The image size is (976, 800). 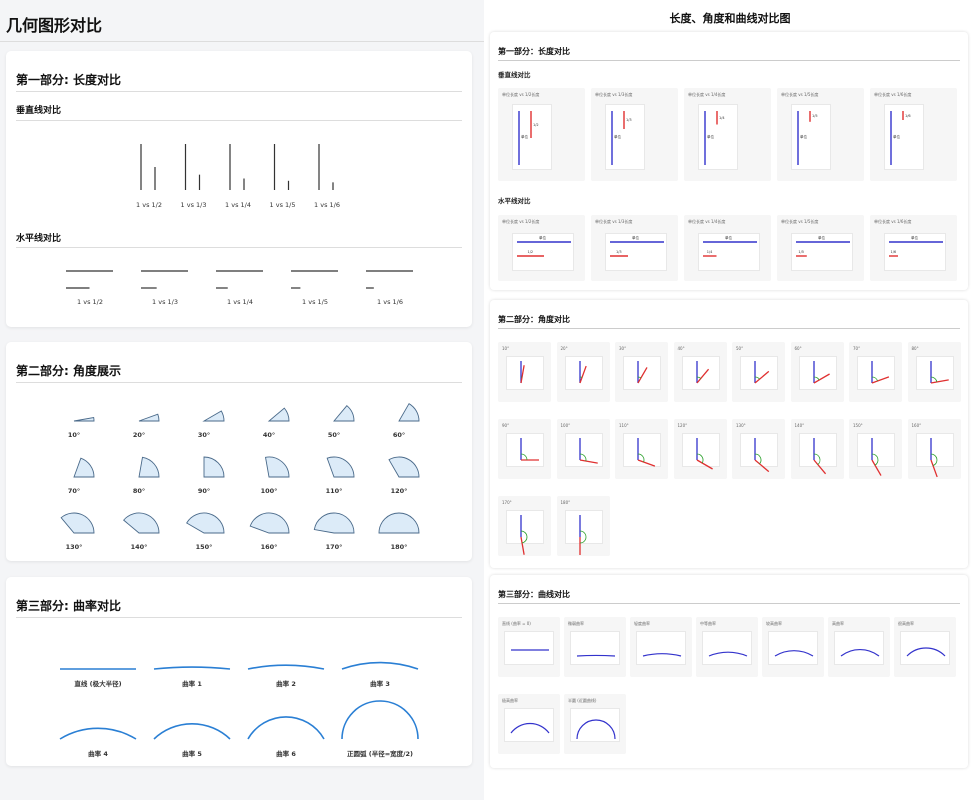 I want to click on angle-tile: 170°, so click(x=524, y=526).